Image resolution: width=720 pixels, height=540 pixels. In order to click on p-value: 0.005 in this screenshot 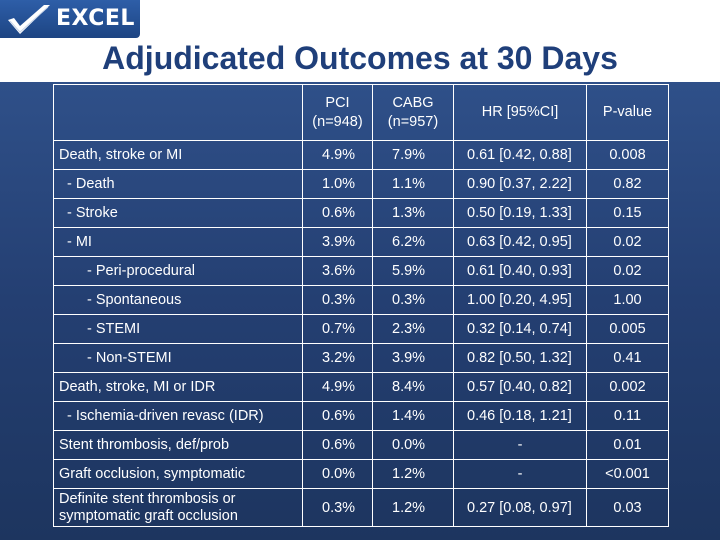, I will do `click(627, 329)`.